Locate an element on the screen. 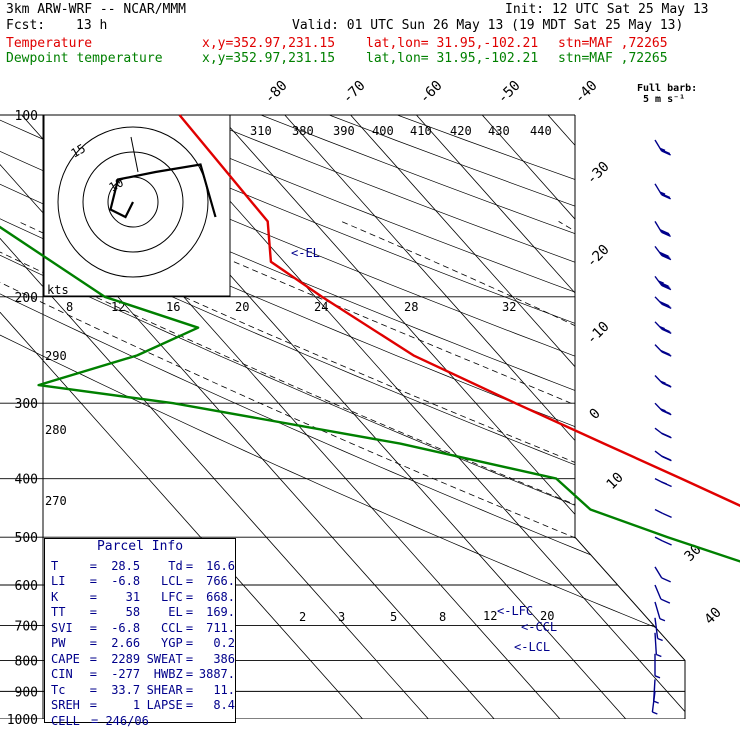 The height and width of the screenshot is (740, 740). parcel-label: EL is located at coordinates (175, 612).